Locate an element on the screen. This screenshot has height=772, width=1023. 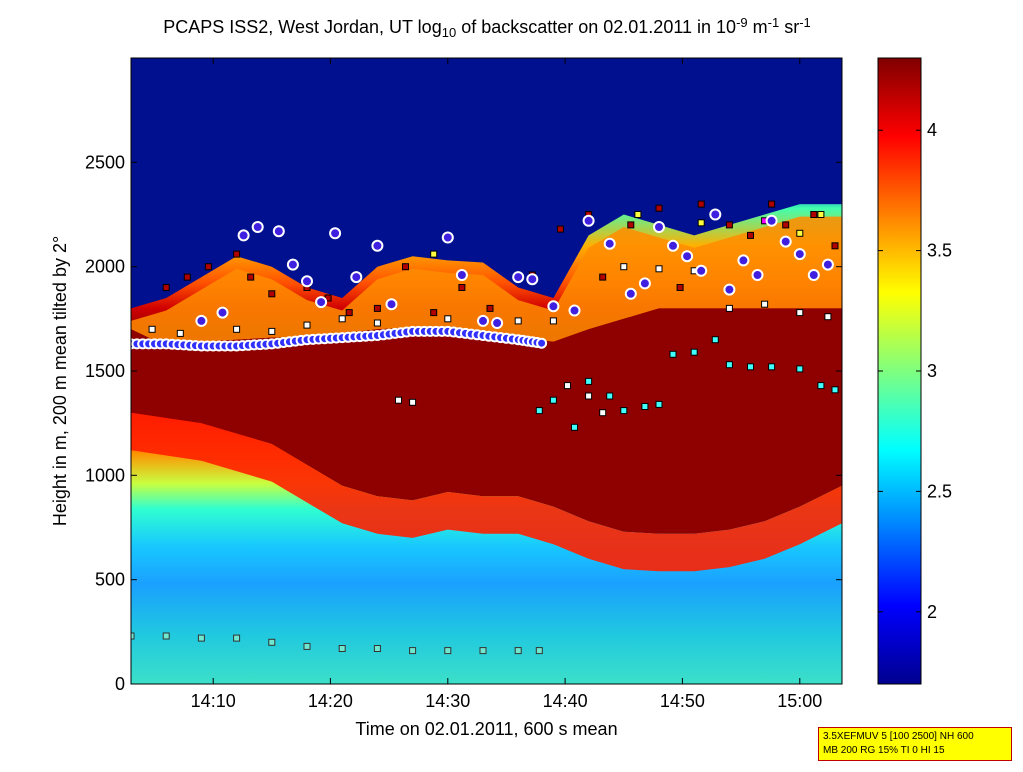
title-part: 10 is located at coordinates (449, 32).